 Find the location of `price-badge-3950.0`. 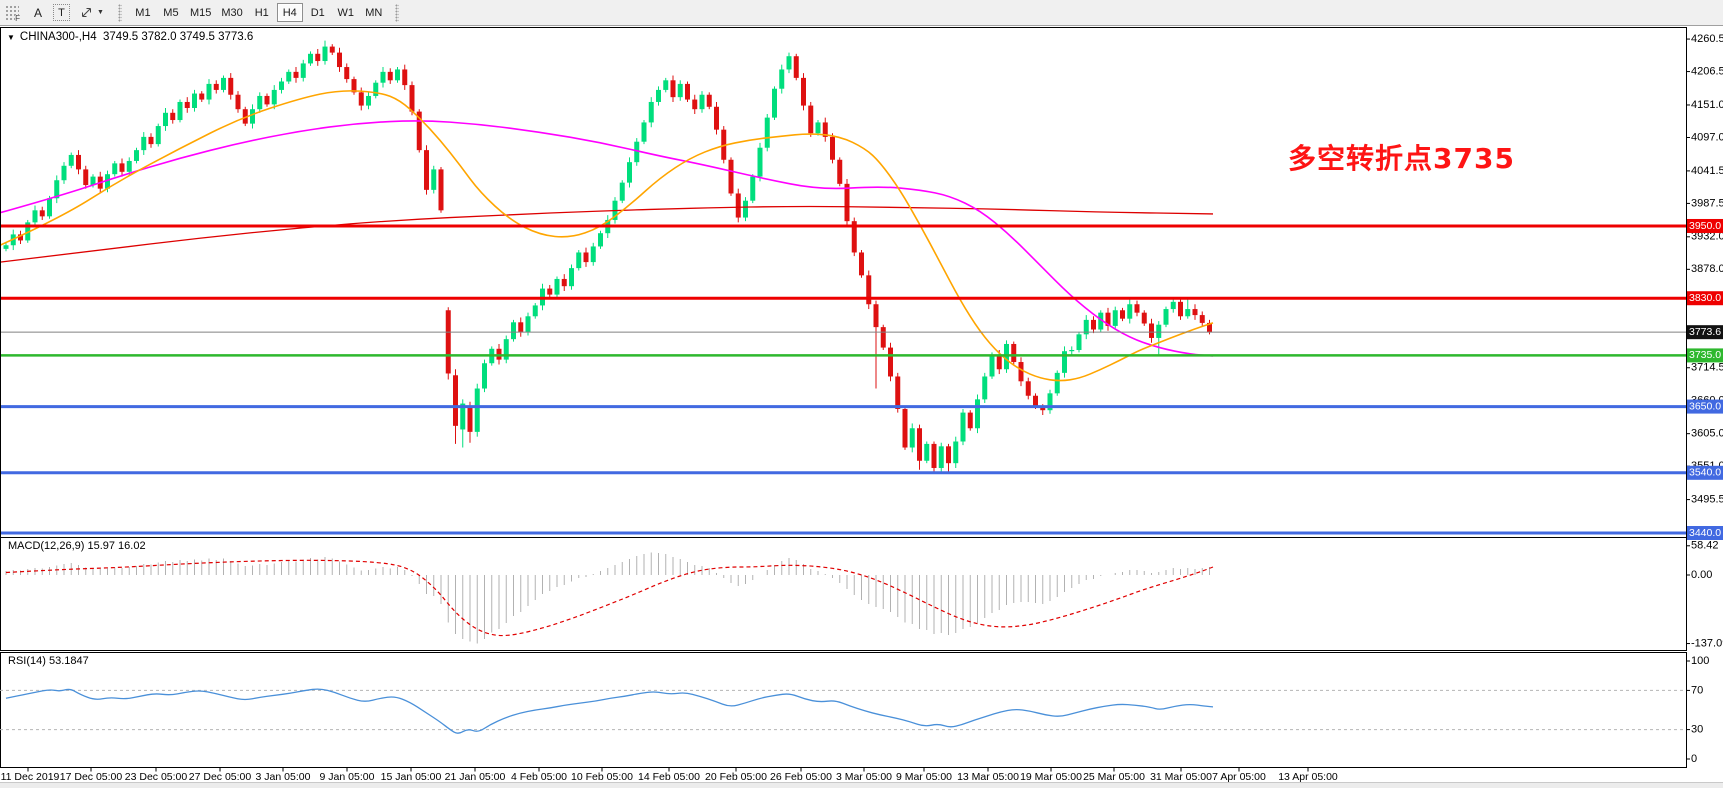

price-badge-3950.0 is located at coordinates (1704, 225).